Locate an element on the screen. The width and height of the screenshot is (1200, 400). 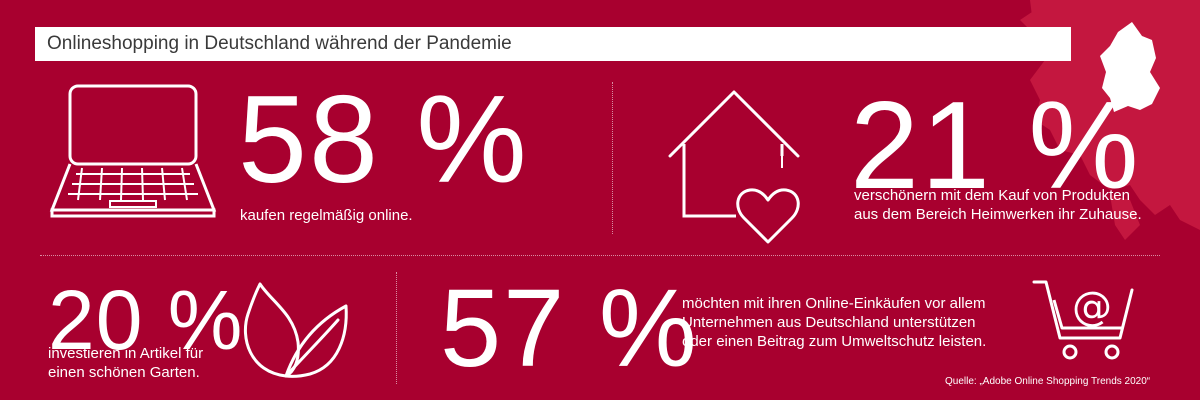
stat-value-58: 58 % is located at coordinates (383, 140).